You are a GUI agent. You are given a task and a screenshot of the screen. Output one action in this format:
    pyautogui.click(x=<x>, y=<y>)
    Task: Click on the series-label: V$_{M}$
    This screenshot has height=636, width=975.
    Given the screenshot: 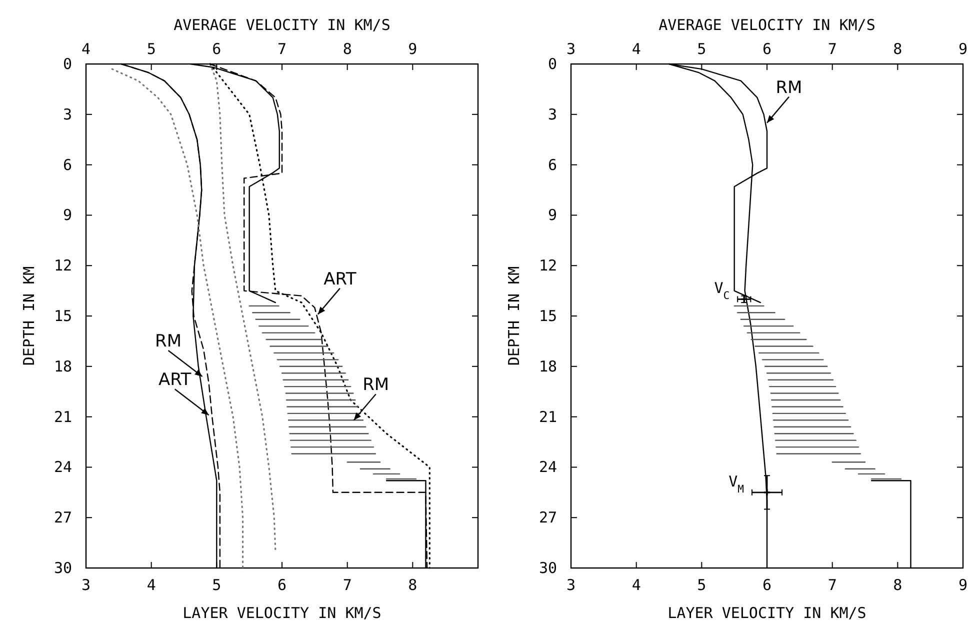 What is the action you would take?
    pyautogui.click(x=736, y=484)
    